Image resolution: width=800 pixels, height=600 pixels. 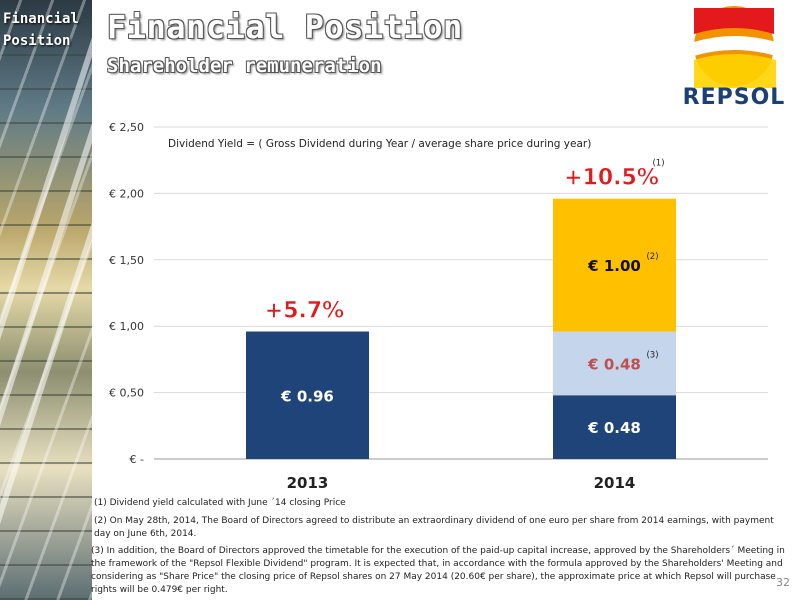 What do you see at coordinates (652, 257) in the screenshot?
I see `footnote-marker: (2)` at bounding box center [652, 257].